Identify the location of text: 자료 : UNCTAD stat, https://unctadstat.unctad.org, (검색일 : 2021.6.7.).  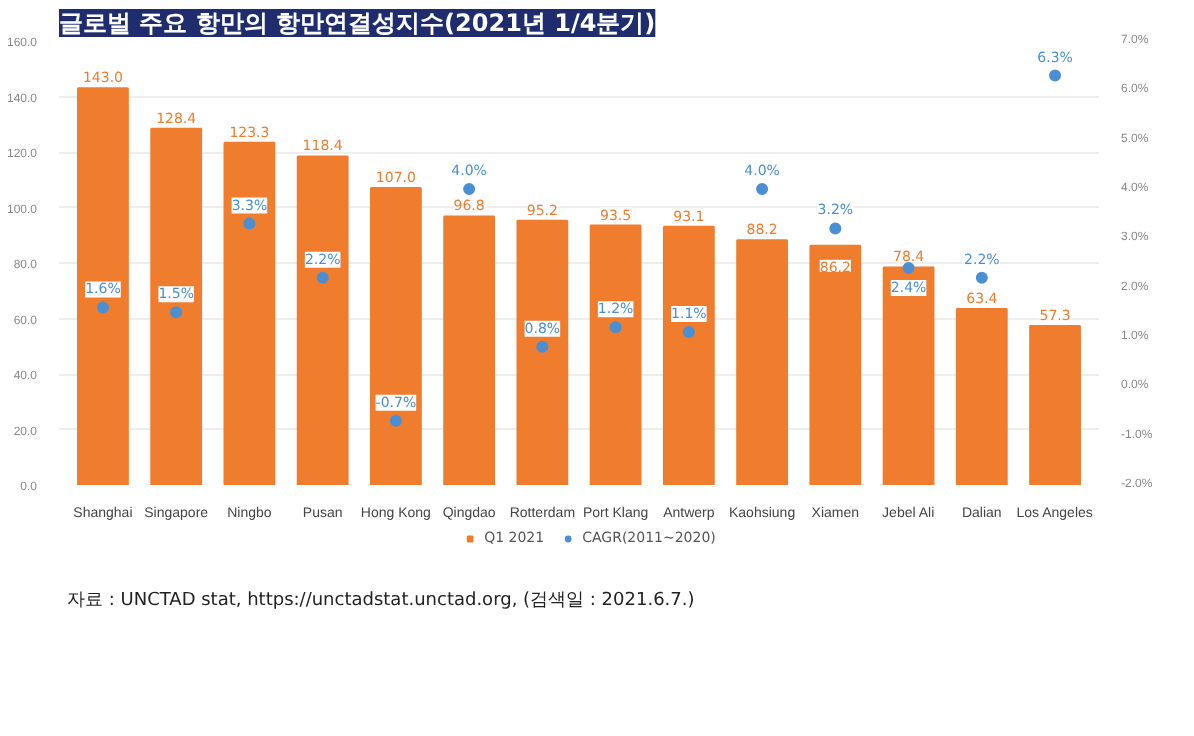
(381, 601).